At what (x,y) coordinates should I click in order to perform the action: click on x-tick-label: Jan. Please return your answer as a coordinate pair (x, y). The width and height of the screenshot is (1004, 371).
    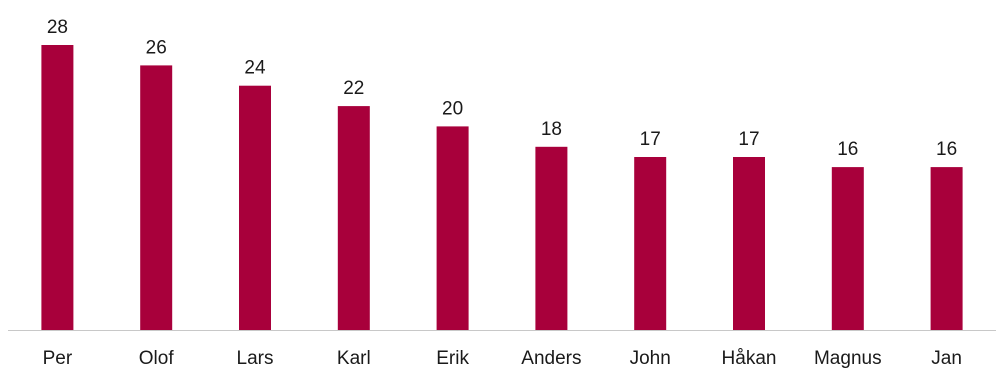
    Looking at the image, I should click on (946, 358).